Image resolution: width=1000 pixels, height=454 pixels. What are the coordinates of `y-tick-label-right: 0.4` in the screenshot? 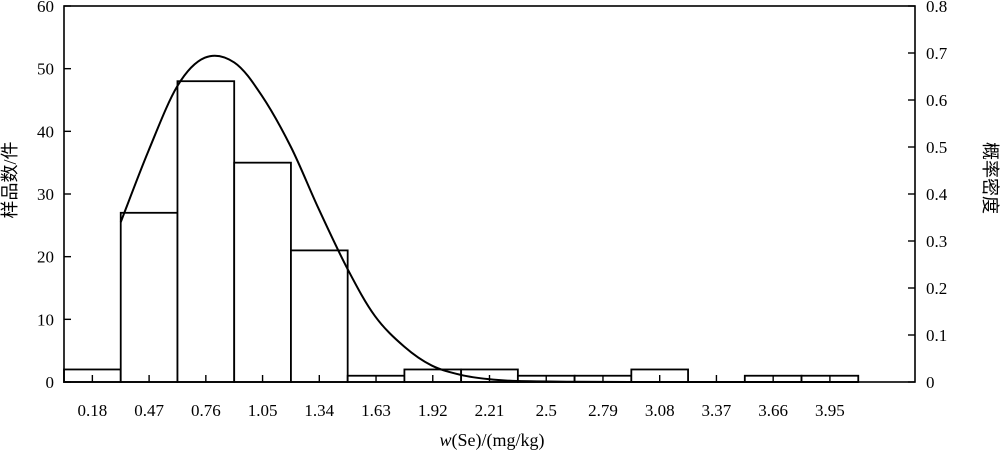 It's located at (937, 194).